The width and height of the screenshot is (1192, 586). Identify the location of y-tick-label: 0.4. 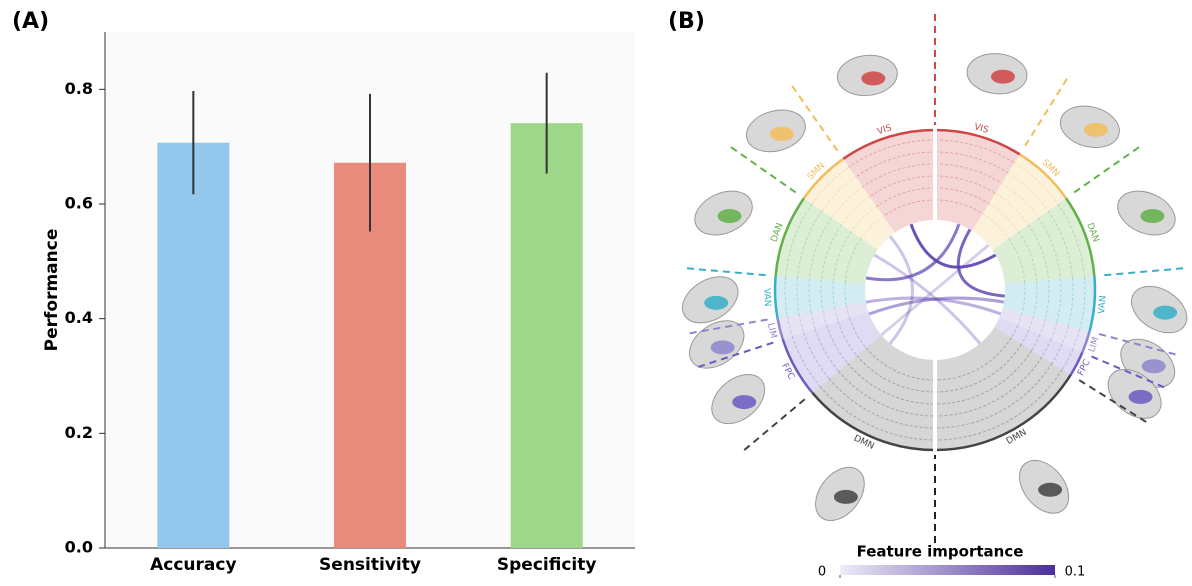
(79, 317).